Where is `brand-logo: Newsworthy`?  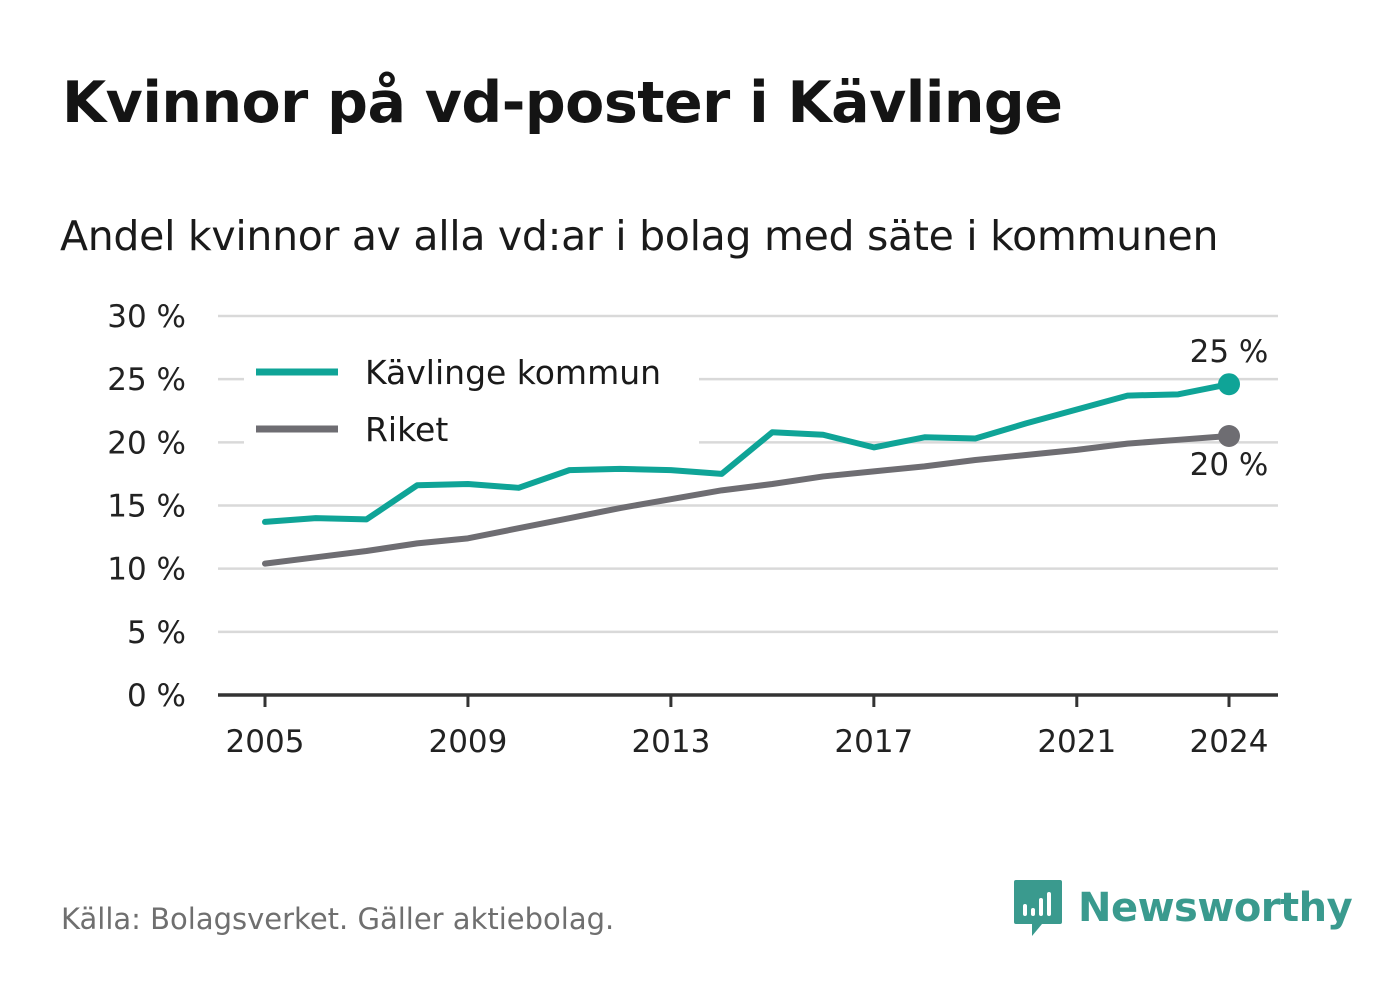 brand-logo: Newsworthy is located at coordinates (1182, 908).